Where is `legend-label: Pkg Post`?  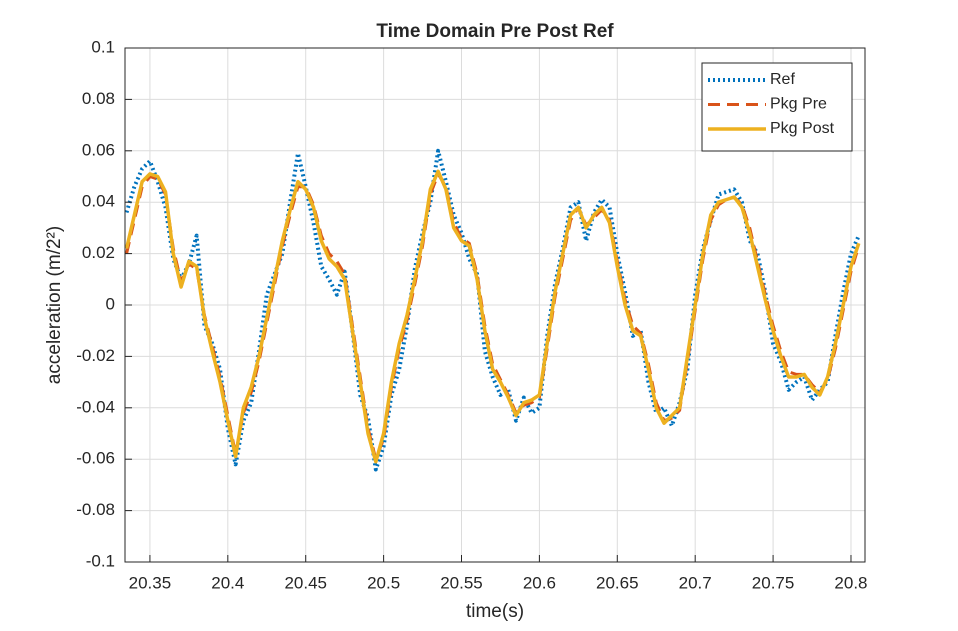 legend-label: Pkg Post is located at coordinates (802, 128).